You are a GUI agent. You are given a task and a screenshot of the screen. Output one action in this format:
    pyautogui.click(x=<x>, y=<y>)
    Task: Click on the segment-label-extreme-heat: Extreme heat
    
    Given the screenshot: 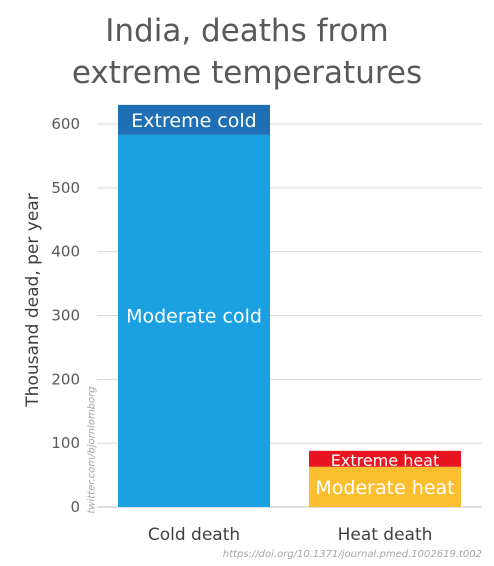 What is the action you would take?
    pyautogui.click(x=385, y=460)
    